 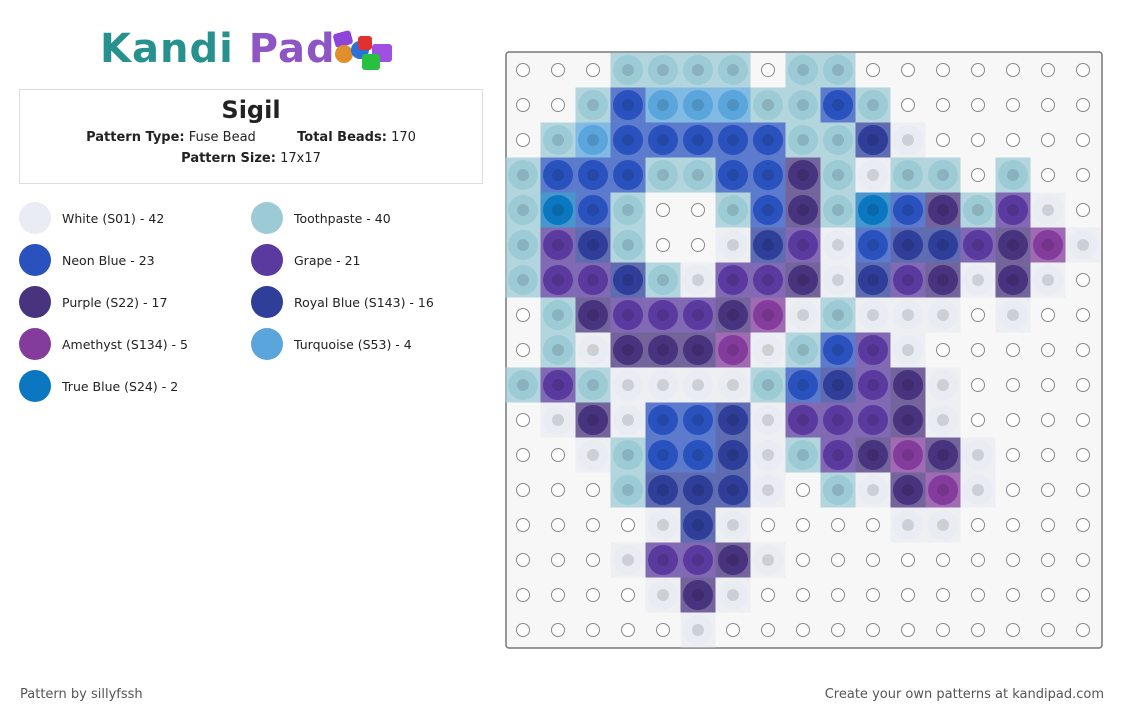 I want to click on footer-link: Create your own patterns at kandipad.com, so click(x=964, y=694).